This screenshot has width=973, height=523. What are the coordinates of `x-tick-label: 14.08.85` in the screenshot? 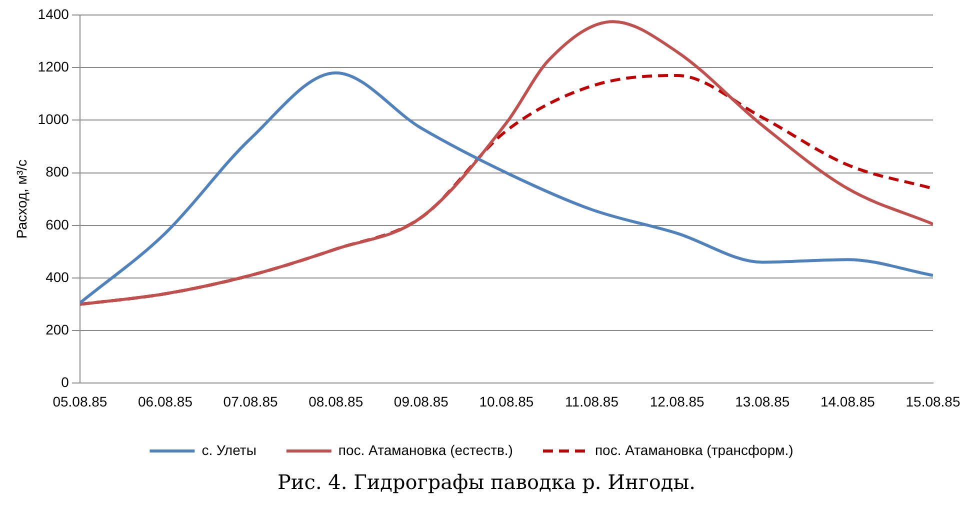 It's located at (848, 401).